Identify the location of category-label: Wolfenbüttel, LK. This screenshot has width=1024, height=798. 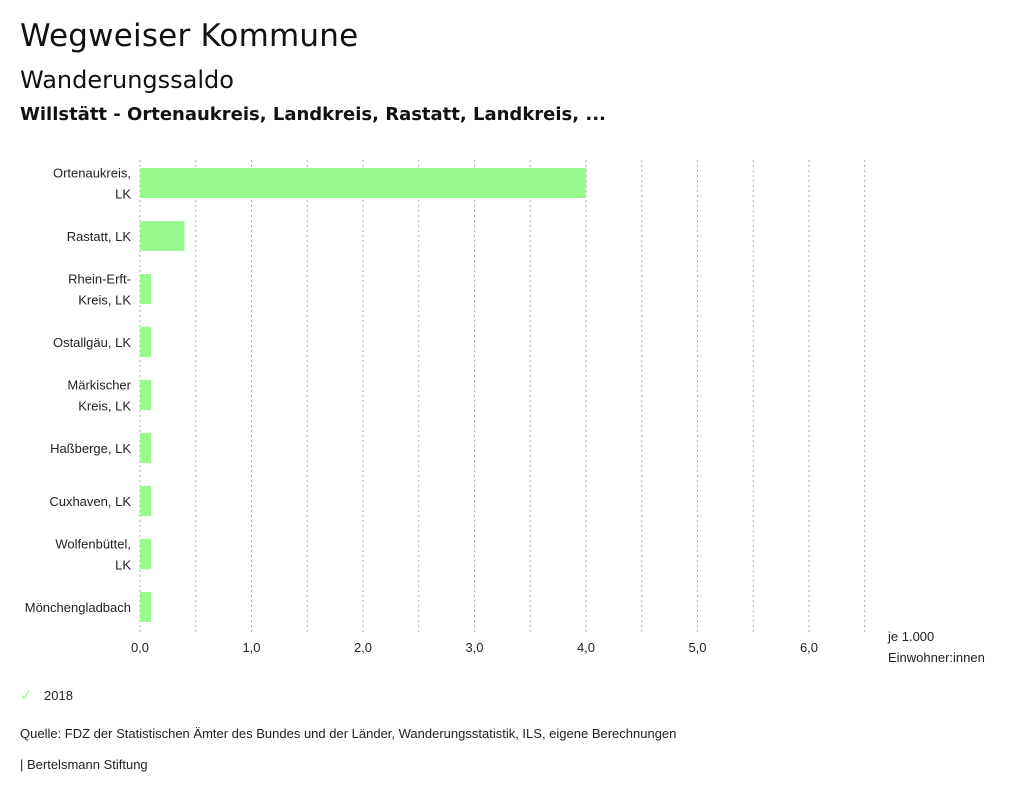
(93, 555).